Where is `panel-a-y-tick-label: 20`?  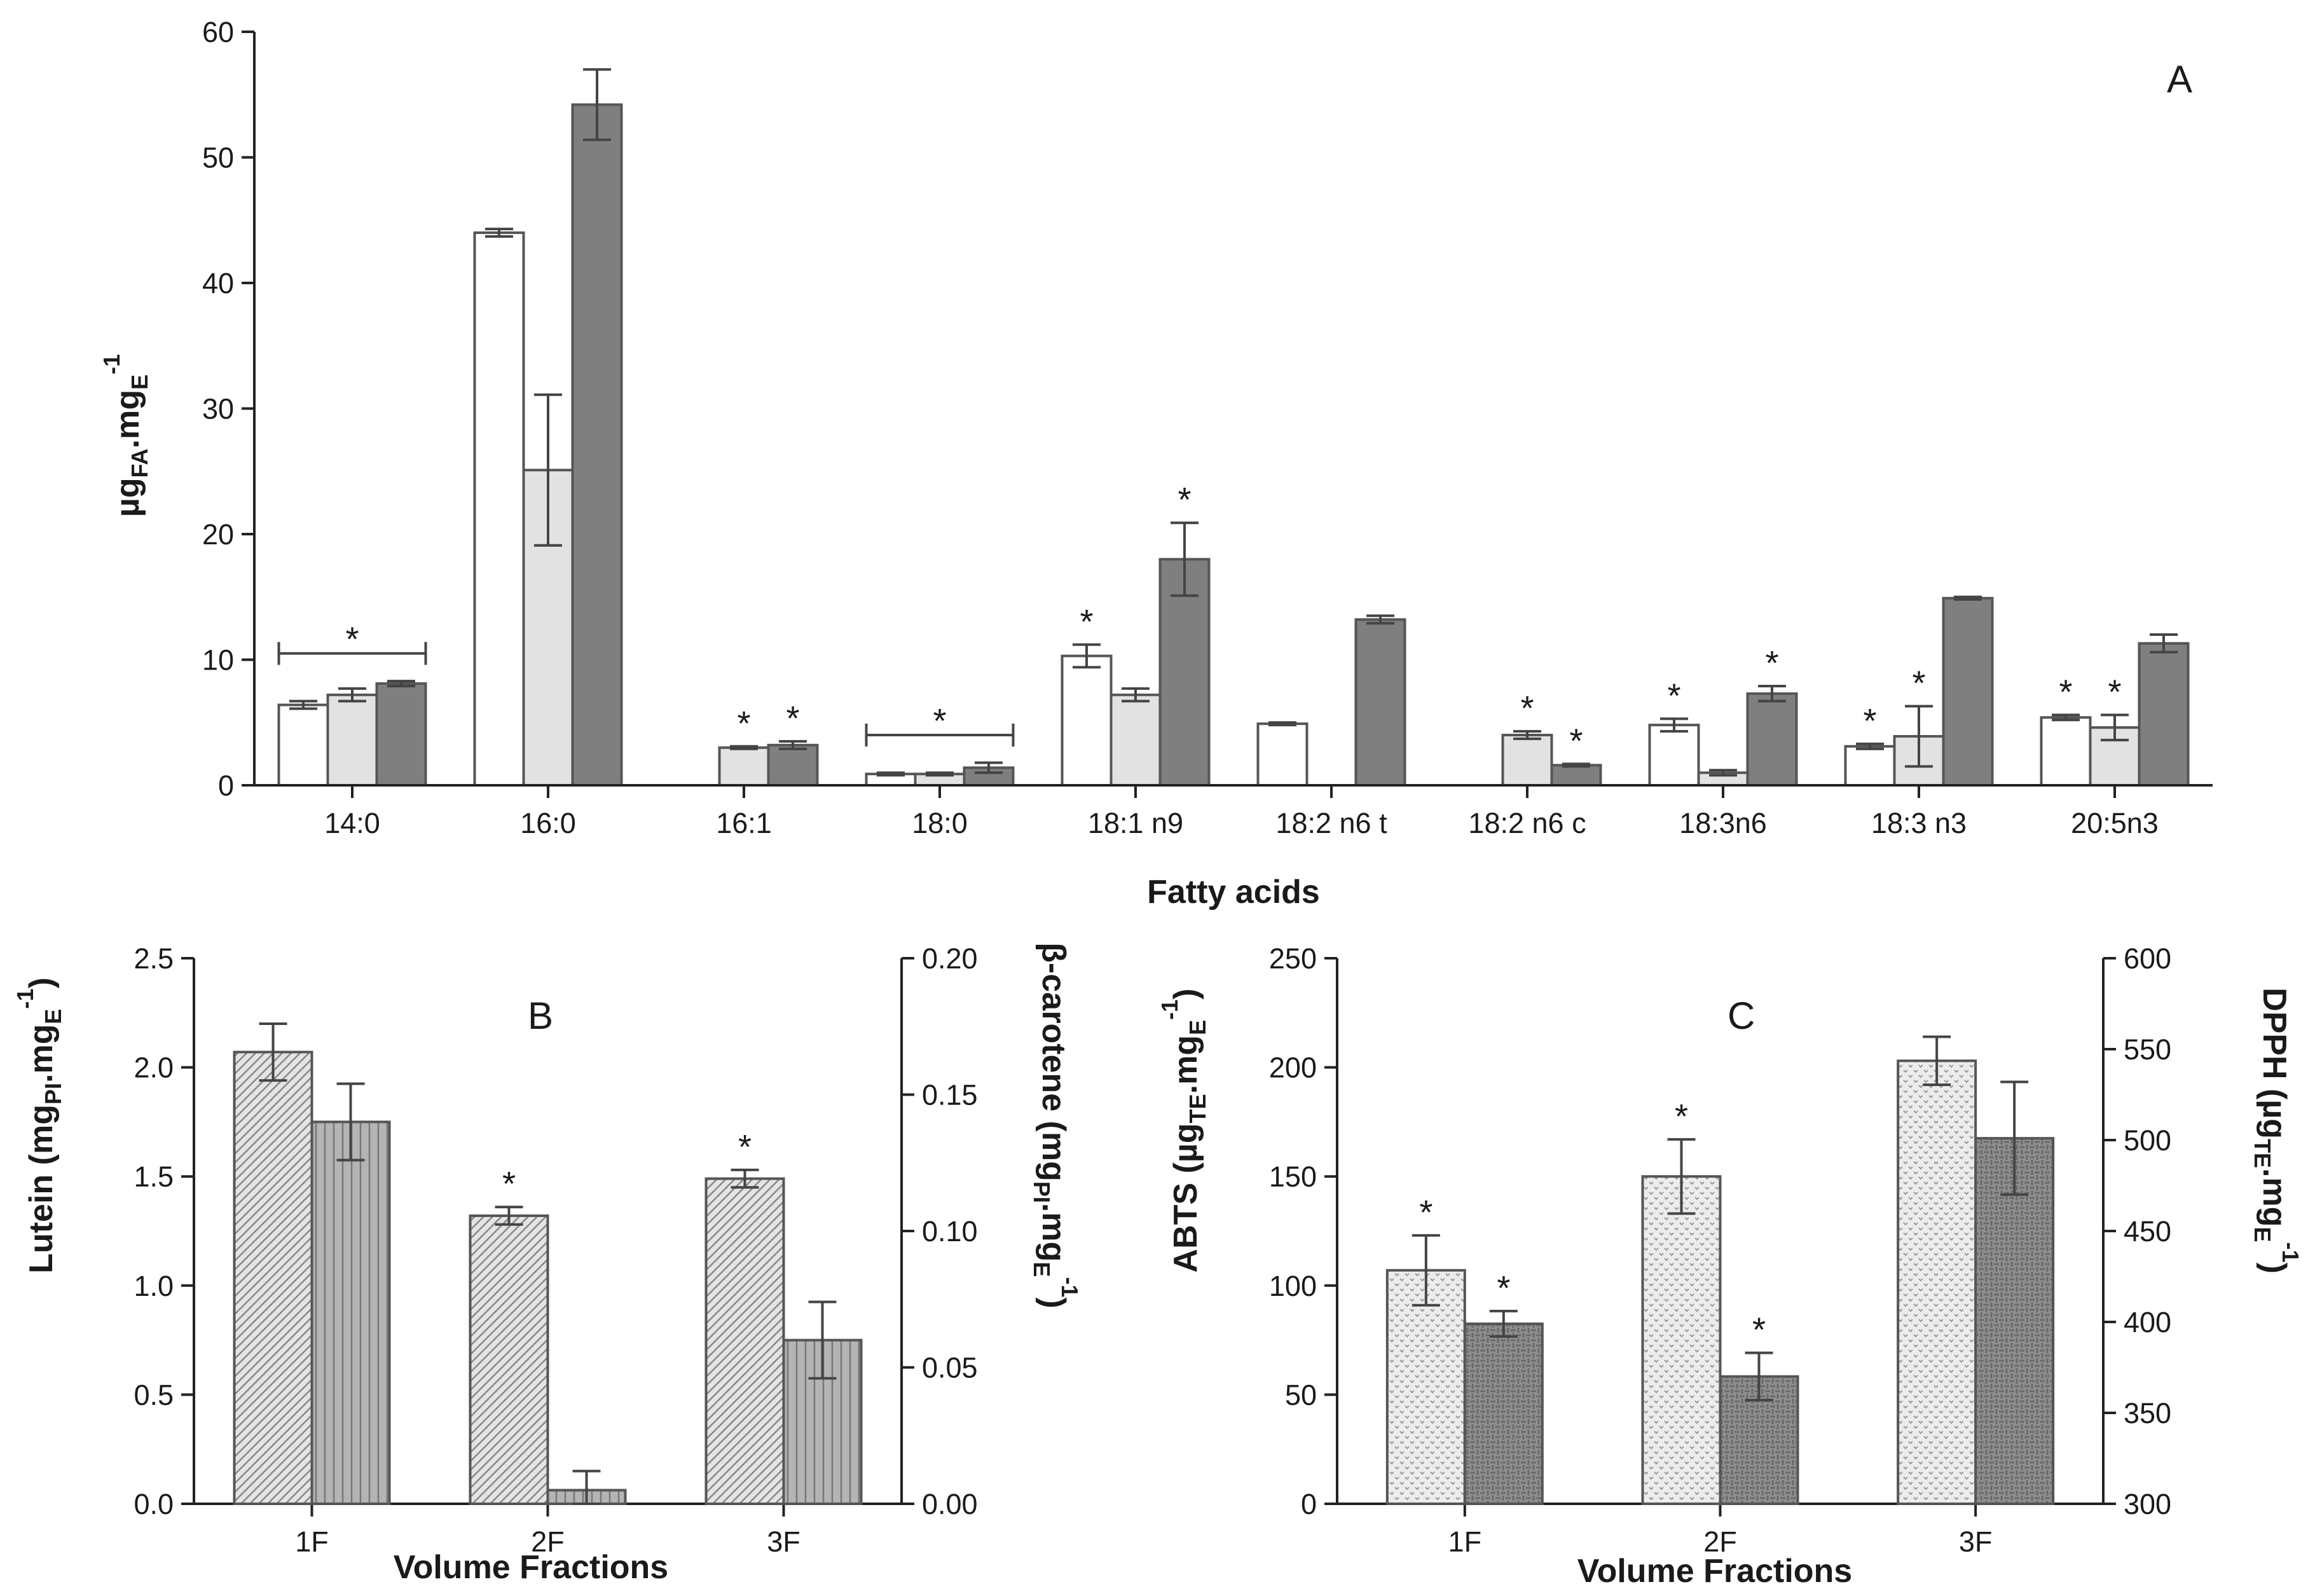
panel-a-y-tick-label: 20 is located at coordinates (218, 534).